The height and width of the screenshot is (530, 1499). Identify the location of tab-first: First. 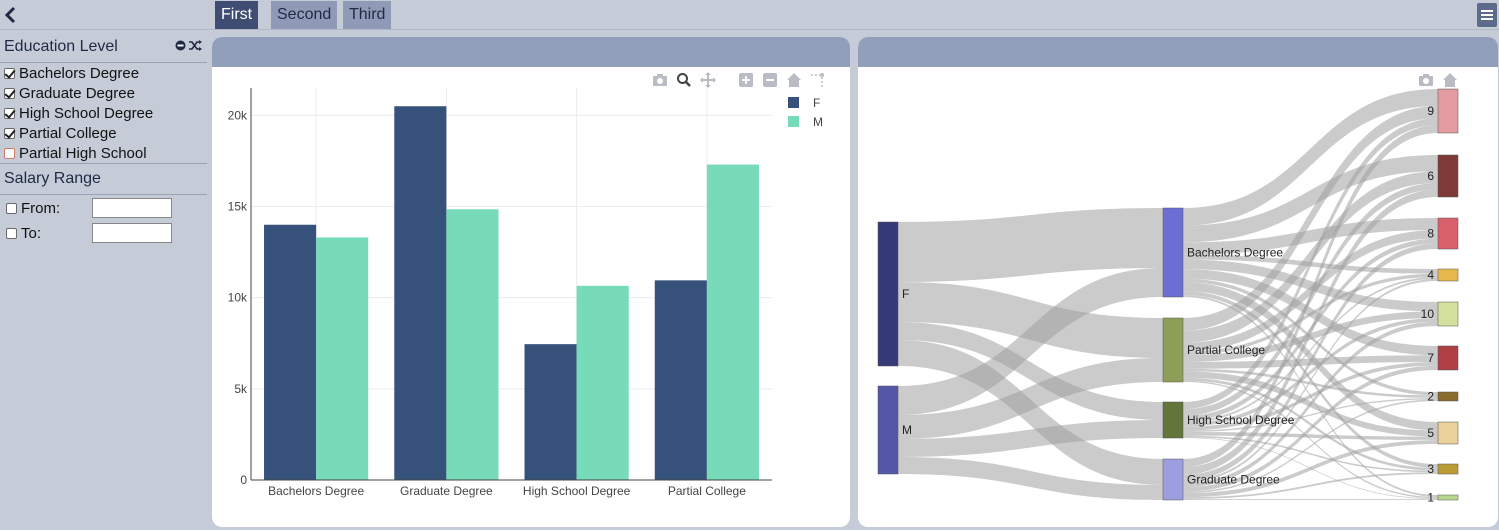
(237, 15).